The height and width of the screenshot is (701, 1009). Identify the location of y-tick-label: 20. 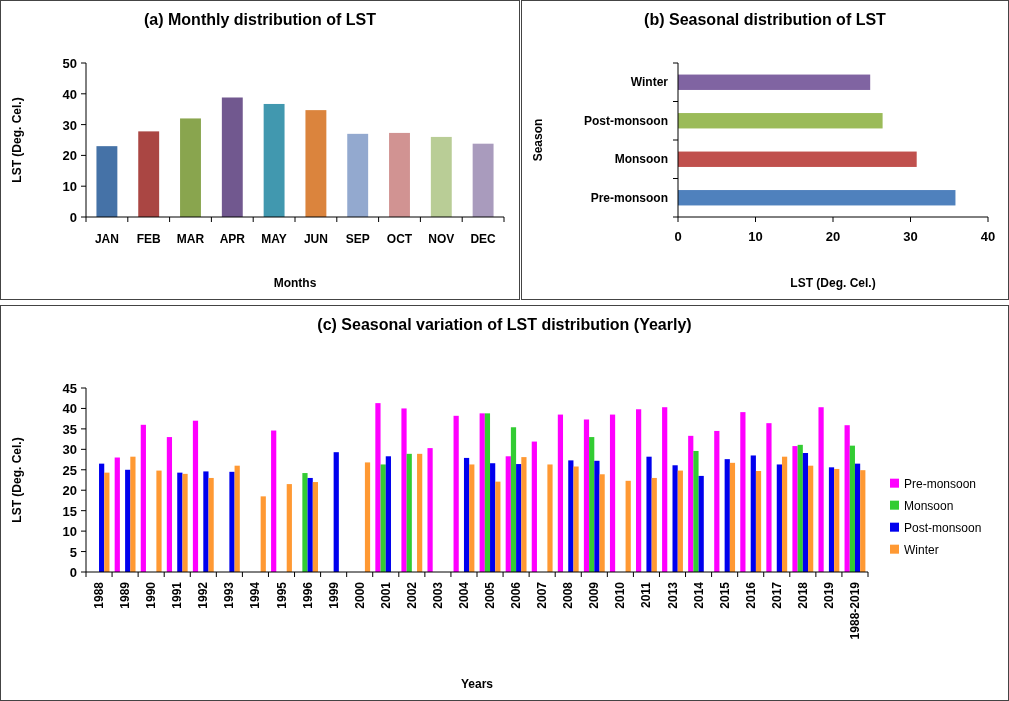
(69, 156).